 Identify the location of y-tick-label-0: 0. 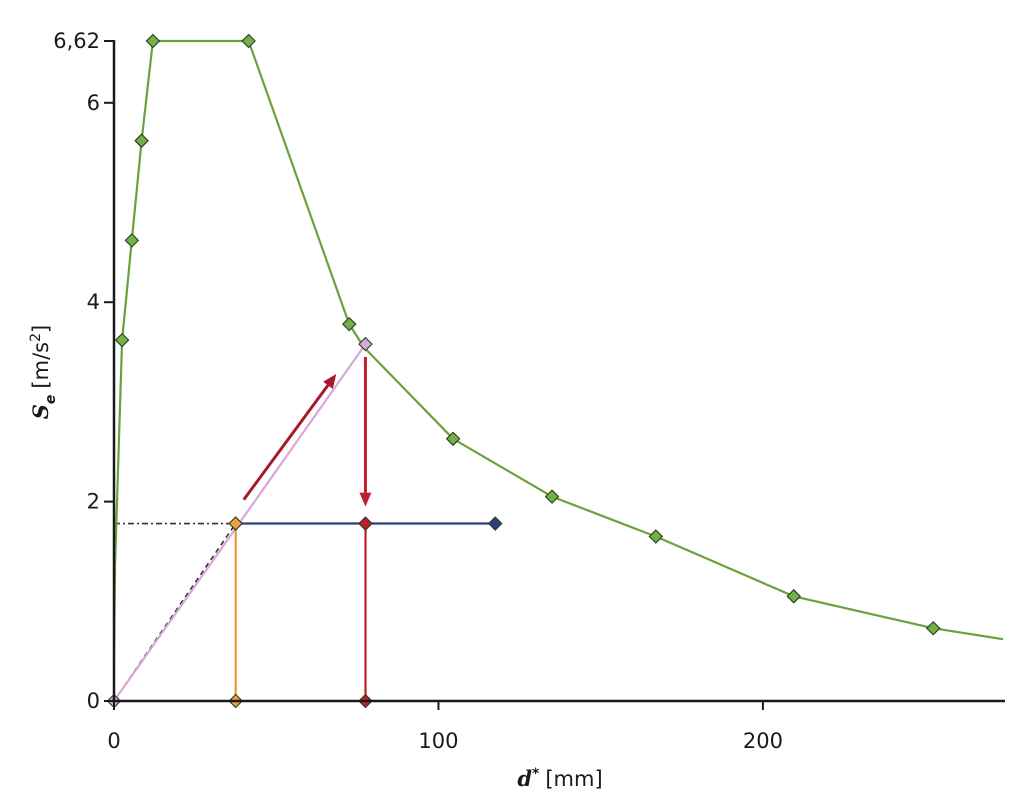
(93, 701).